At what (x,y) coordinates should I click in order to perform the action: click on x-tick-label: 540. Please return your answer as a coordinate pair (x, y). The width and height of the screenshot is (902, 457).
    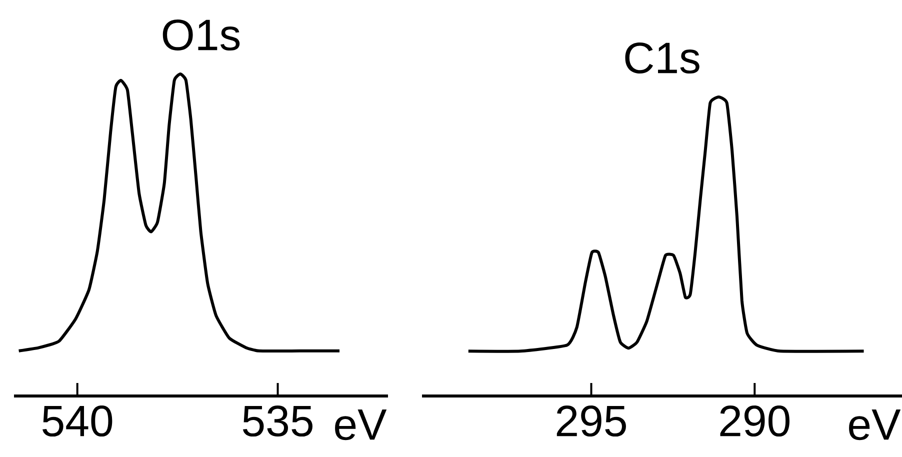
    Looking at the image, I should click on (77, 421).